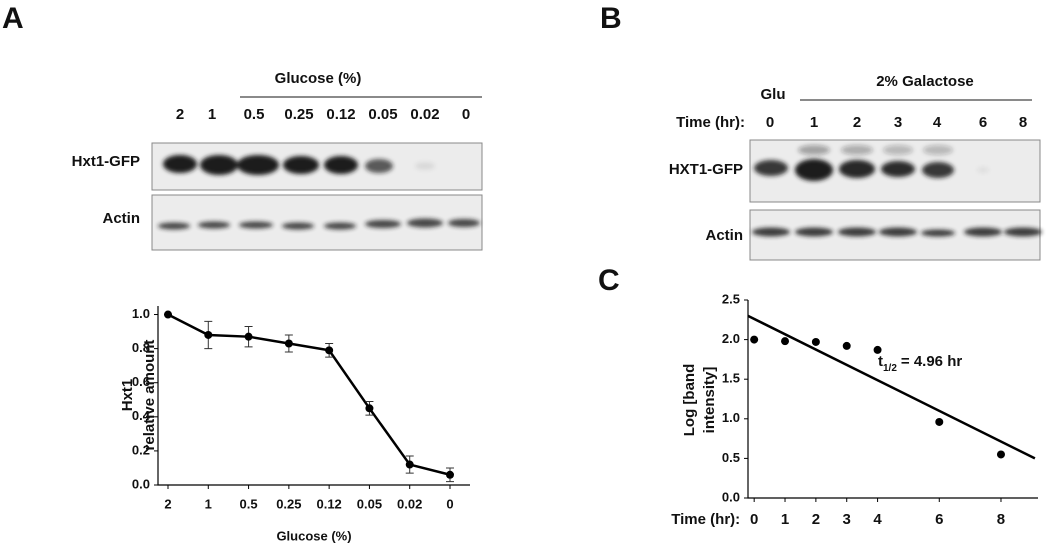  What do you see at coordinates (149, 395) in the screenshot?
I see `y-axis-label: relative amount` at bounding box center [149, 395].